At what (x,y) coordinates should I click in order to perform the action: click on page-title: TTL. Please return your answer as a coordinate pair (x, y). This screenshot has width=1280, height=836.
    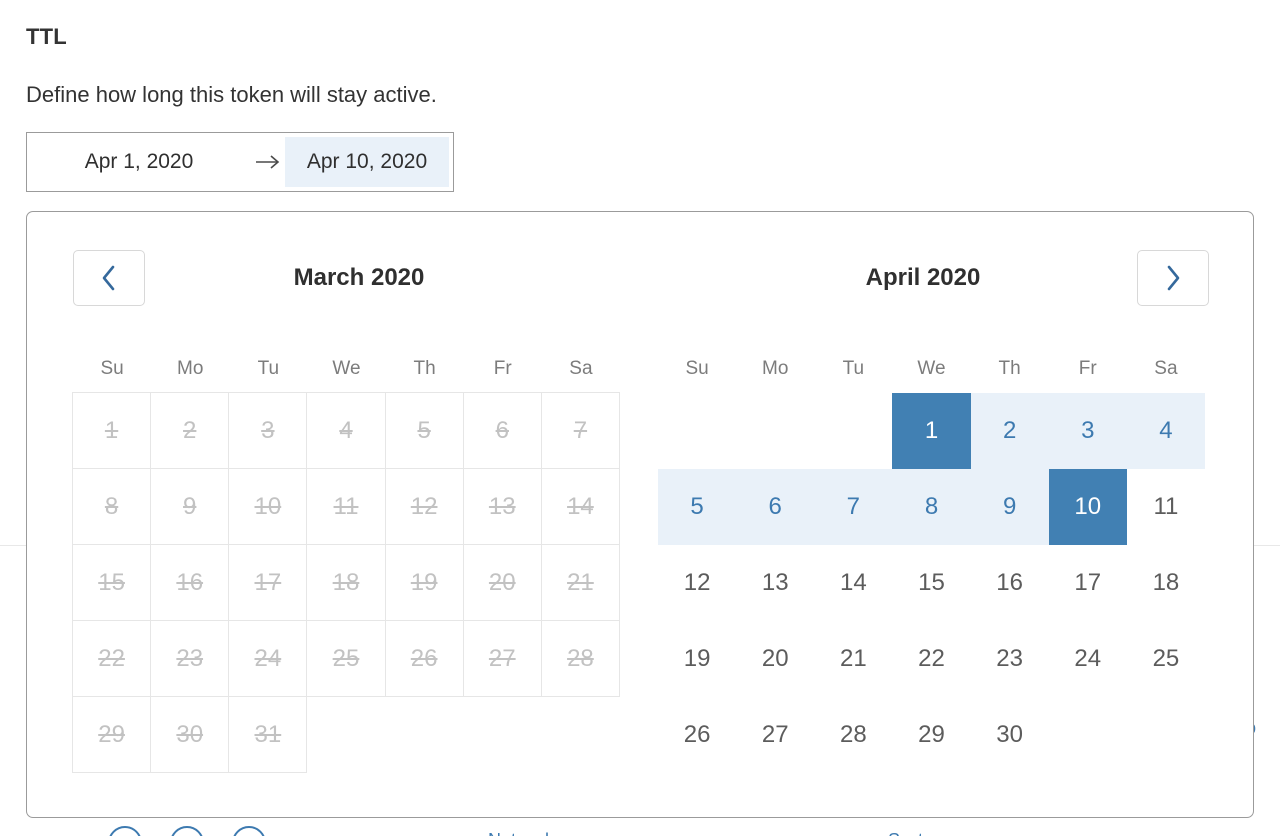
    Looking at the image, I should click on (46, 36).